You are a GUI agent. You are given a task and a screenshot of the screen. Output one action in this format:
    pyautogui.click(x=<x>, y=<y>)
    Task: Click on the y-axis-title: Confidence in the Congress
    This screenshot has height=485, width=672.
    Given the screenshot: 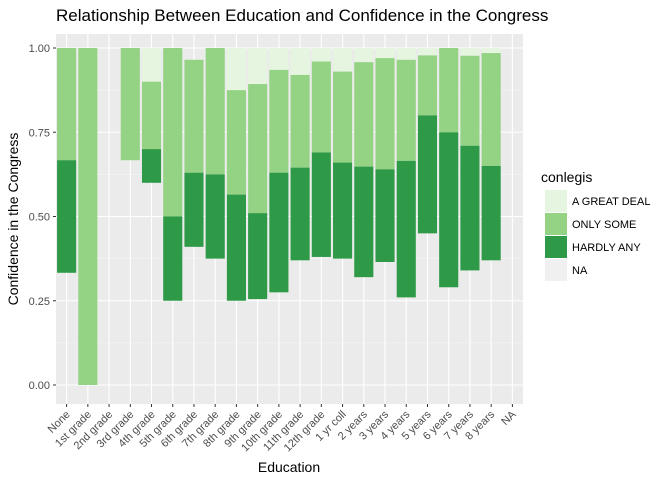 What is the action you would take?
    pyautogui.click(x=13, y=219)
    